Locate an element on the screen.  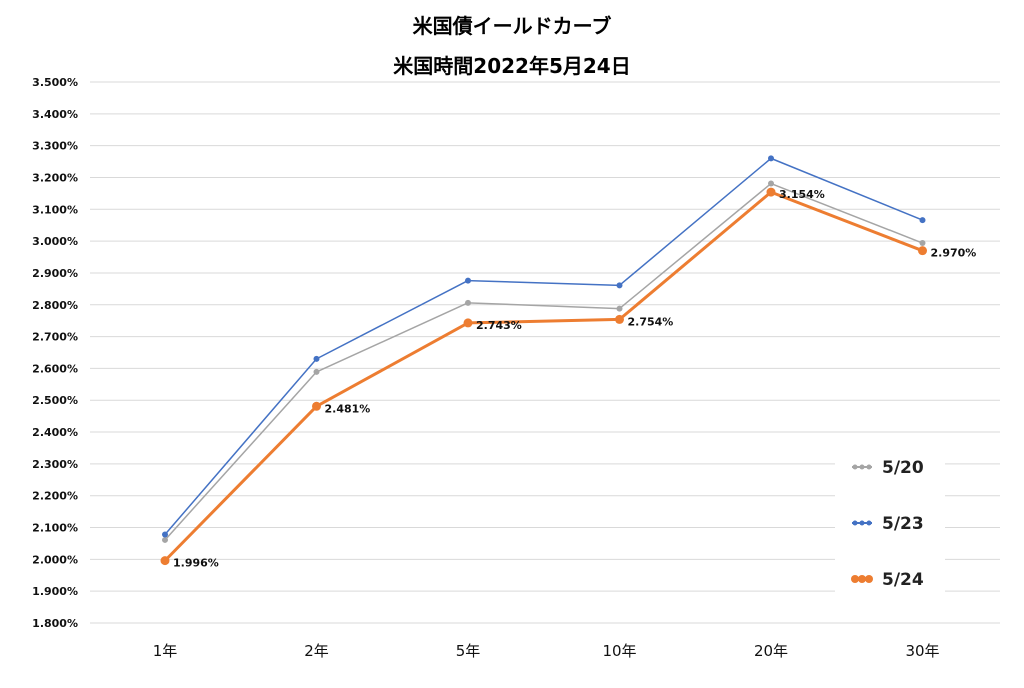
y-tick-label: 2.600% is located at coordinates (55, 368).